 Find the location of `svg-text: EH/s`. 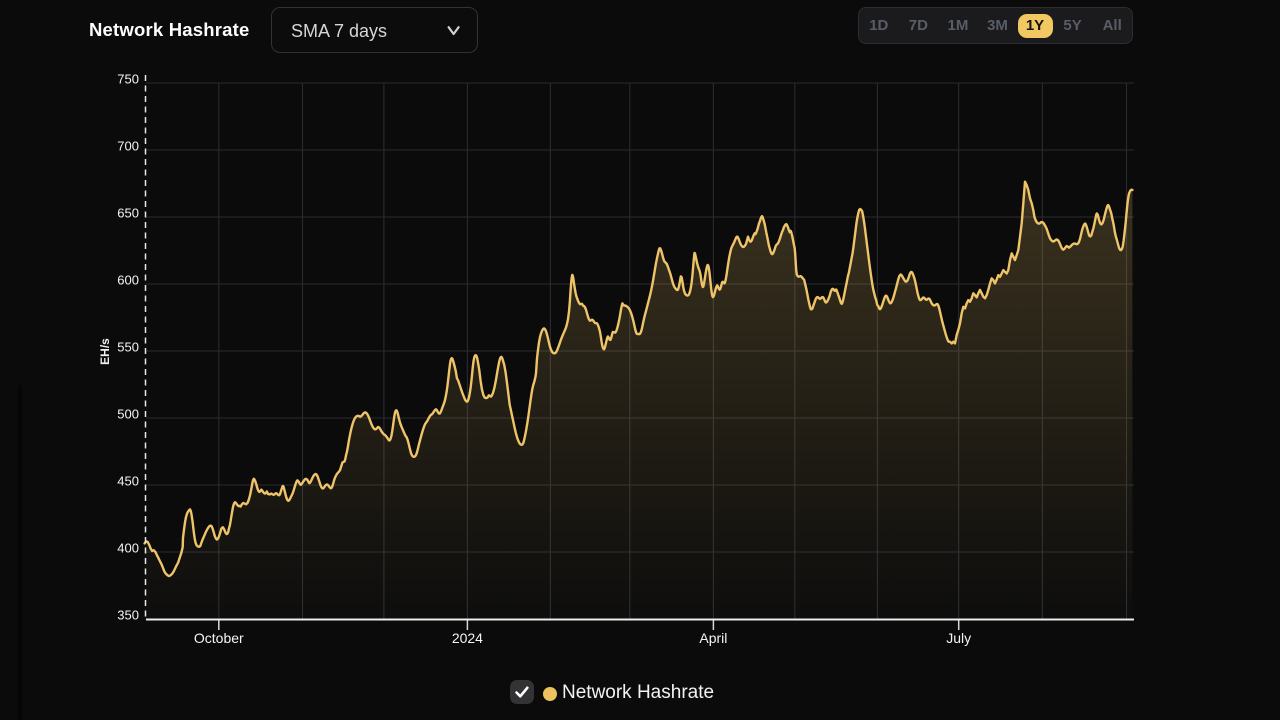

svg-text: EH/s is located at coordinates (105, 351).